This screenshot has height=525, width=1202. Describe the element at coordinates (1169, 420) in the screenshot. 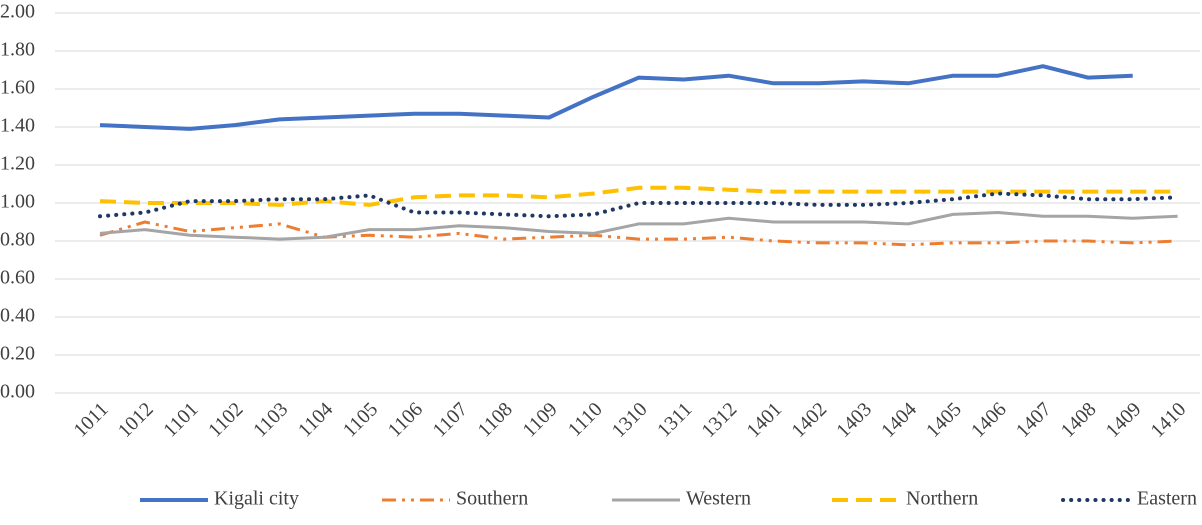

I see `x-tick-label: 1410` at that location.